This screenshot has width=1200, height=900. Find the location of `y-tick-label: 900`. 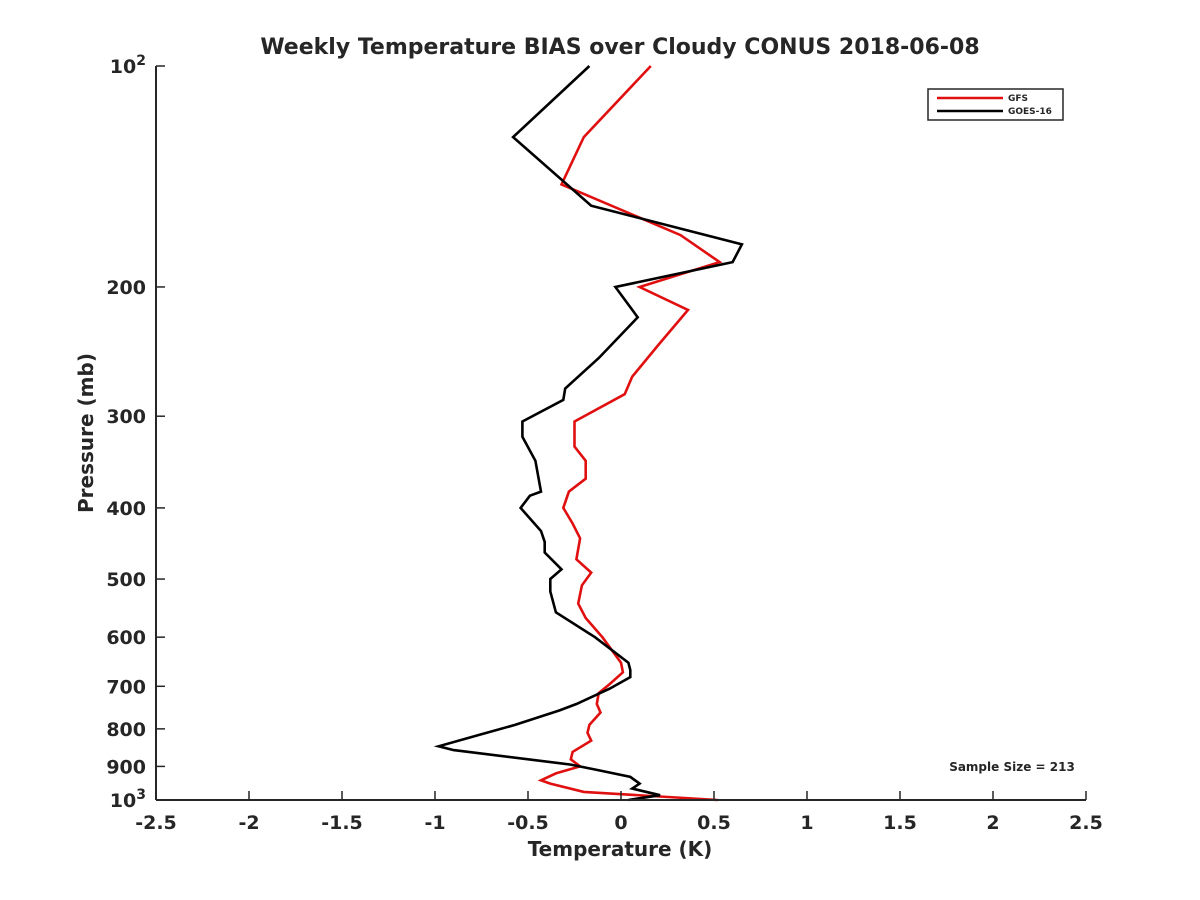

y-tick-label: 900 is located at coordinates (126, 767).